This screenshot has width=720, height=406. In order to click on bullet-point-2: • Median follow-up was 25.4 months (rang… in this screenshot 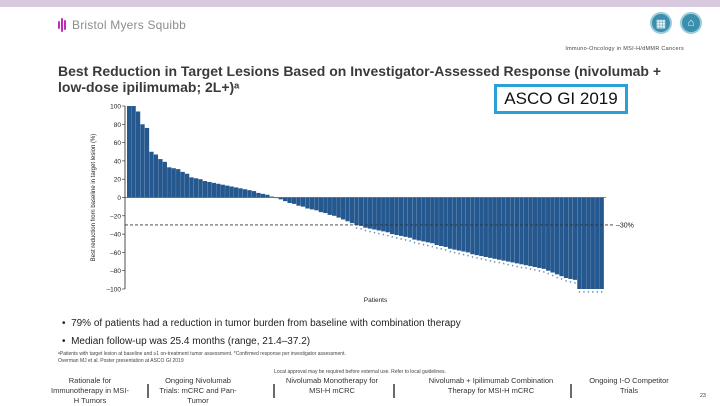, I will do `click(186, 341)`.